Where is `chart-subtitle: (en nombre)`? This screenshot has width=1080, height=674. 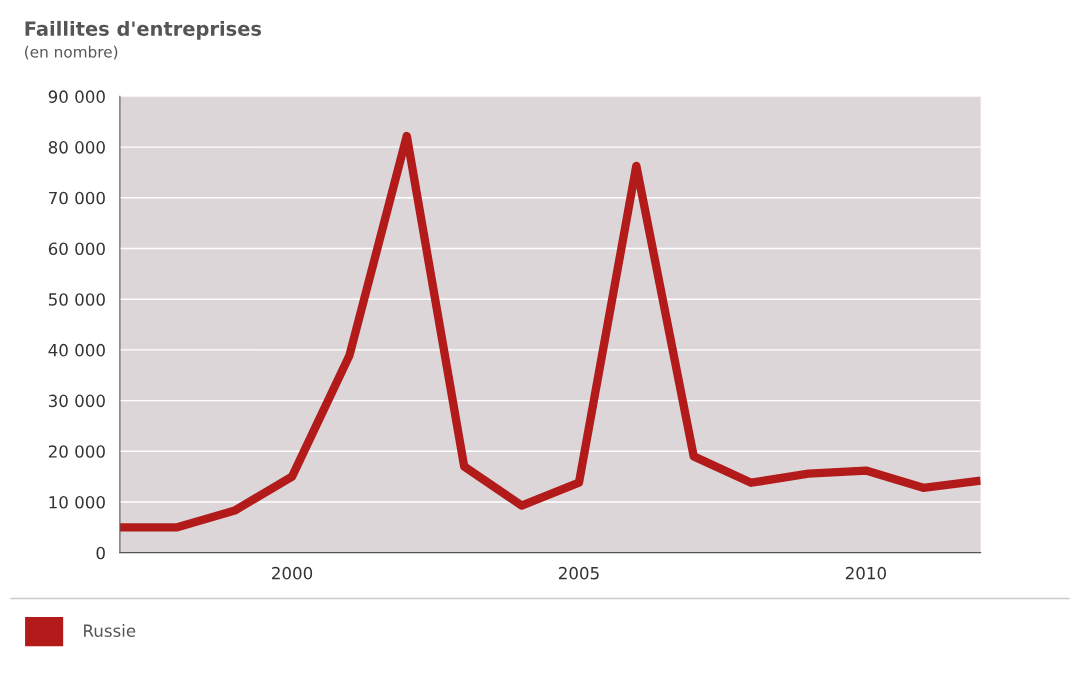 chart-subtitle: (en nombre) is located at coordinates (71, 52).